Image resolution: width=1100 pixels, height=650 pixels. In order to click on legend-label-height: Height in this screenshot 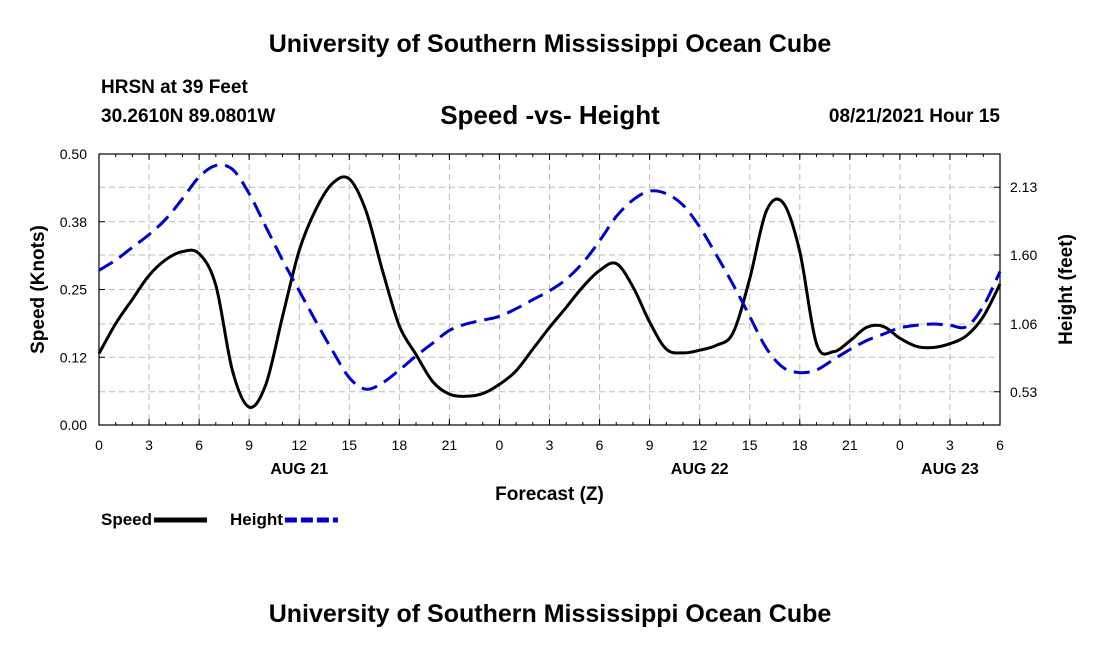, I will do `click(256, 519)`.